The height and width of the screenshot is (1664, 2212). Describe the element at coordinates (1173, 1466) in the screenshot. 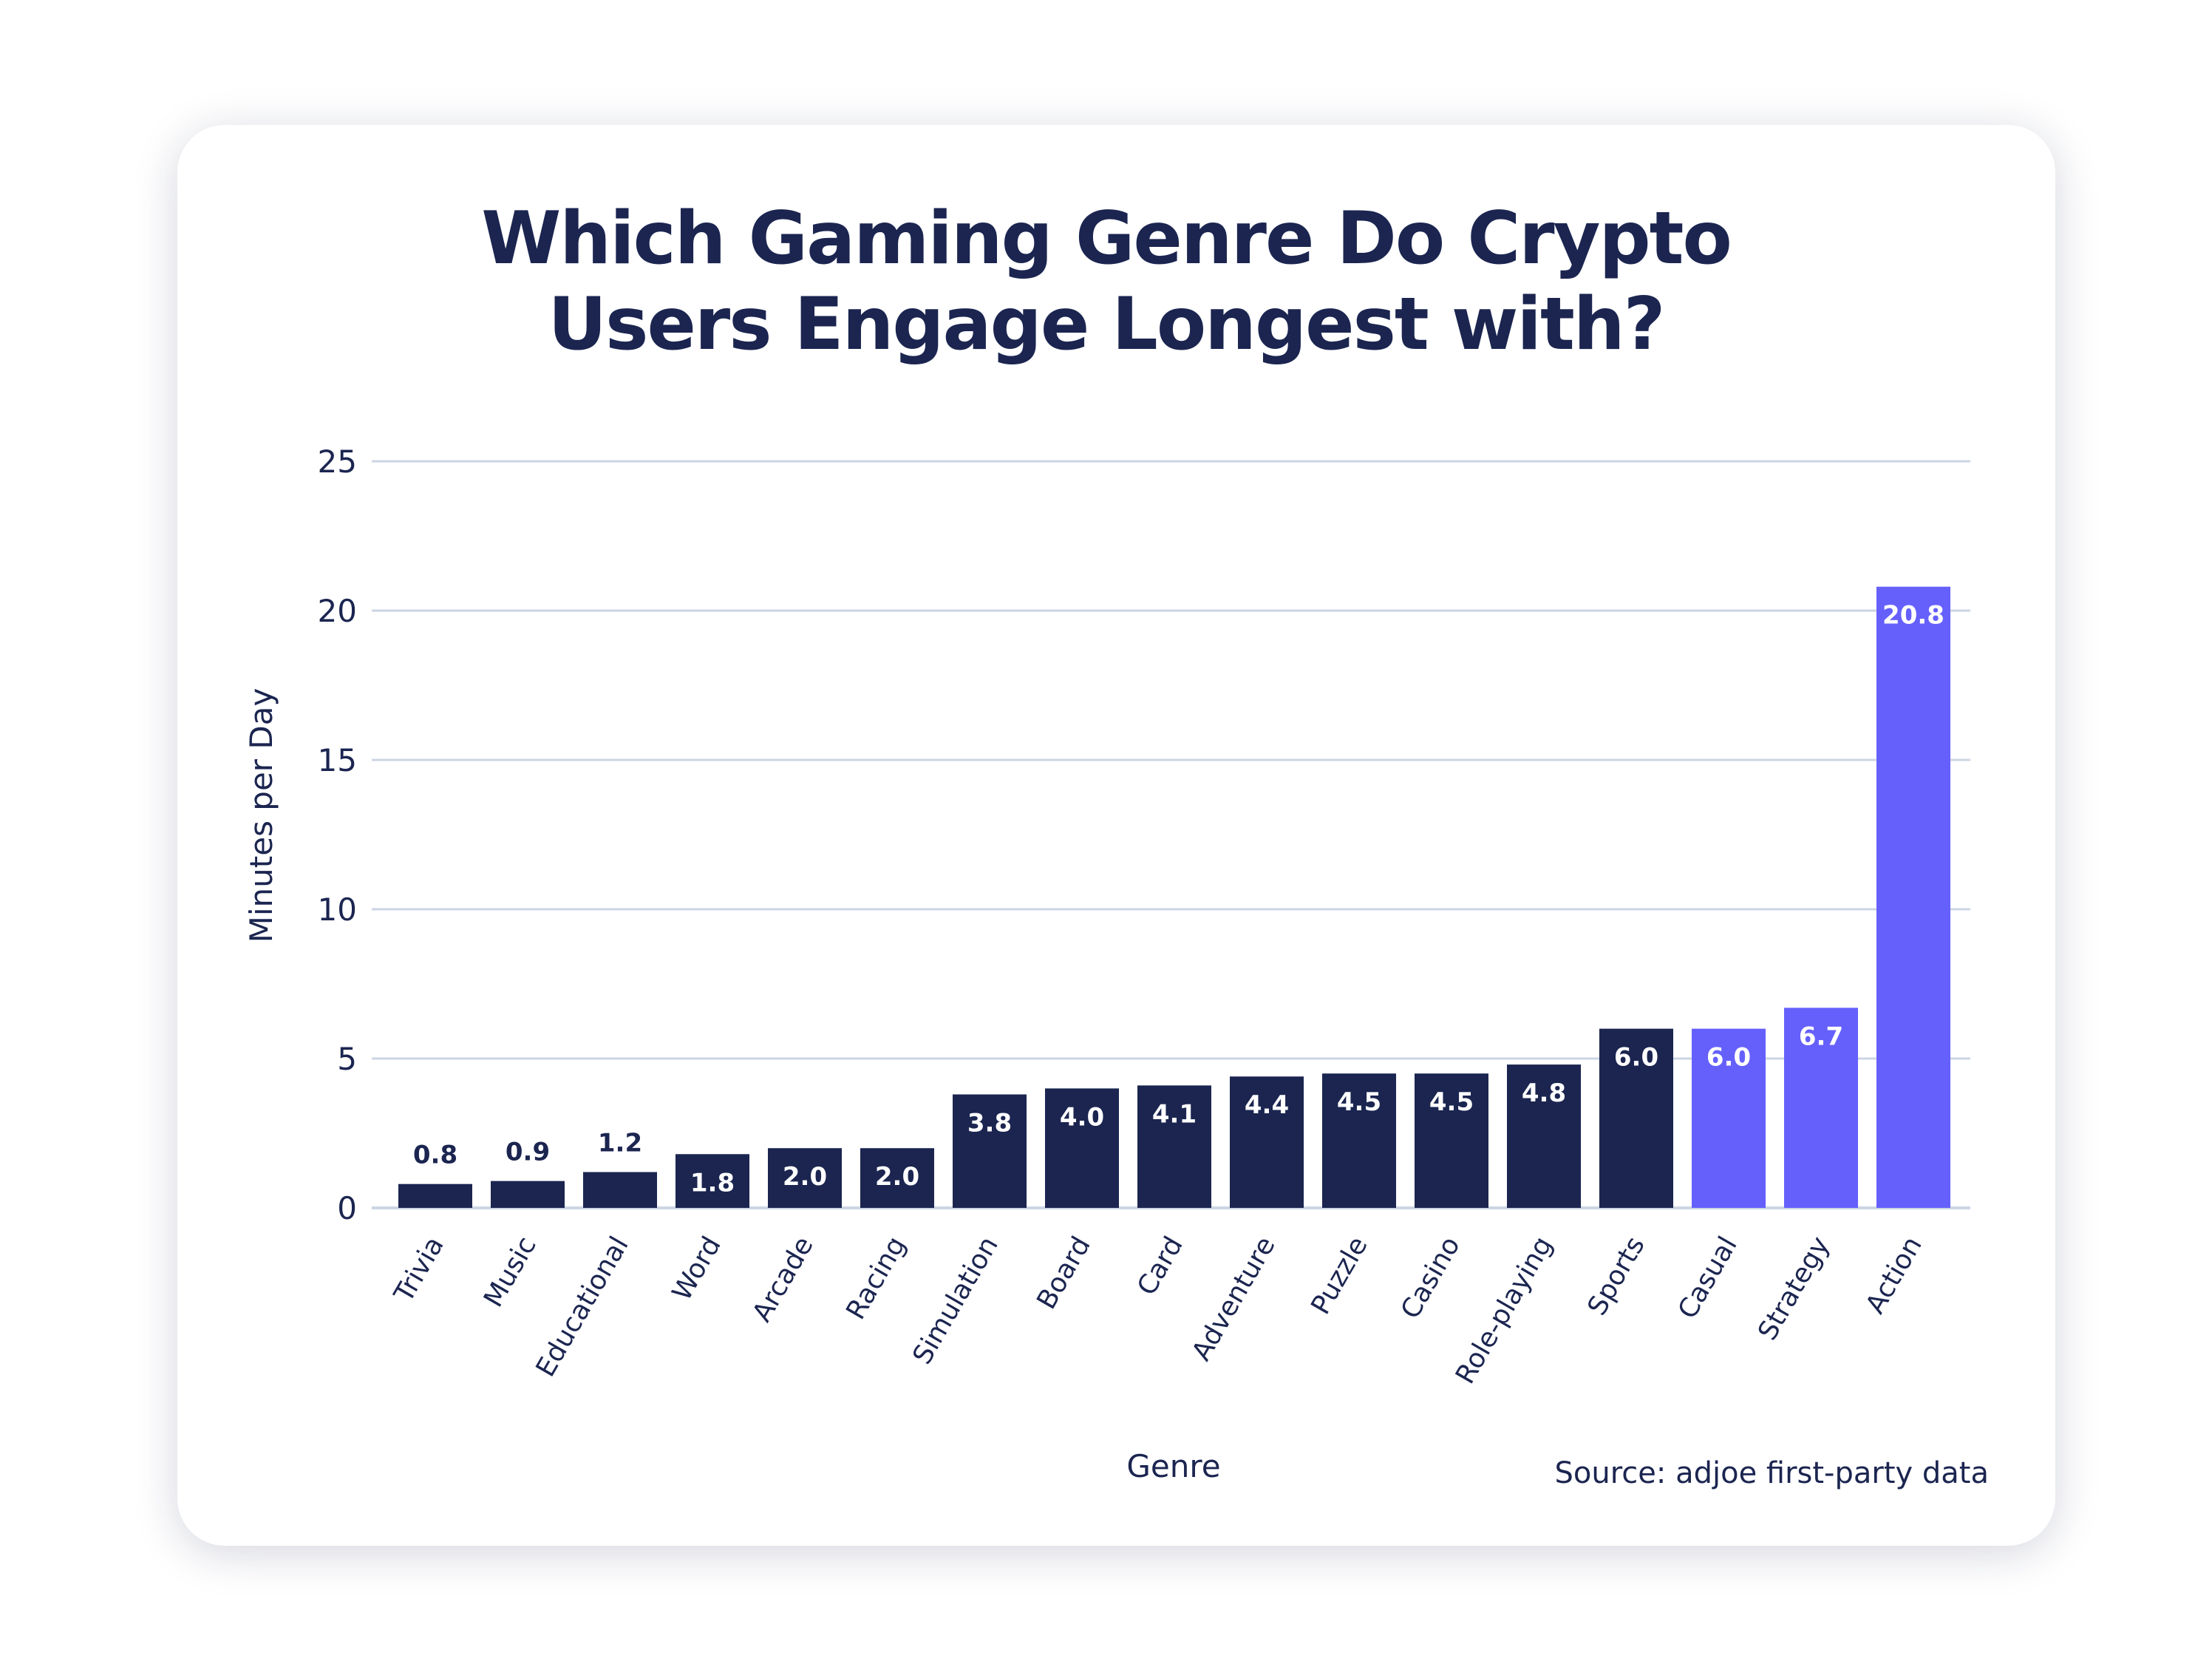

I see `x-axis-label: Genre` at that location.